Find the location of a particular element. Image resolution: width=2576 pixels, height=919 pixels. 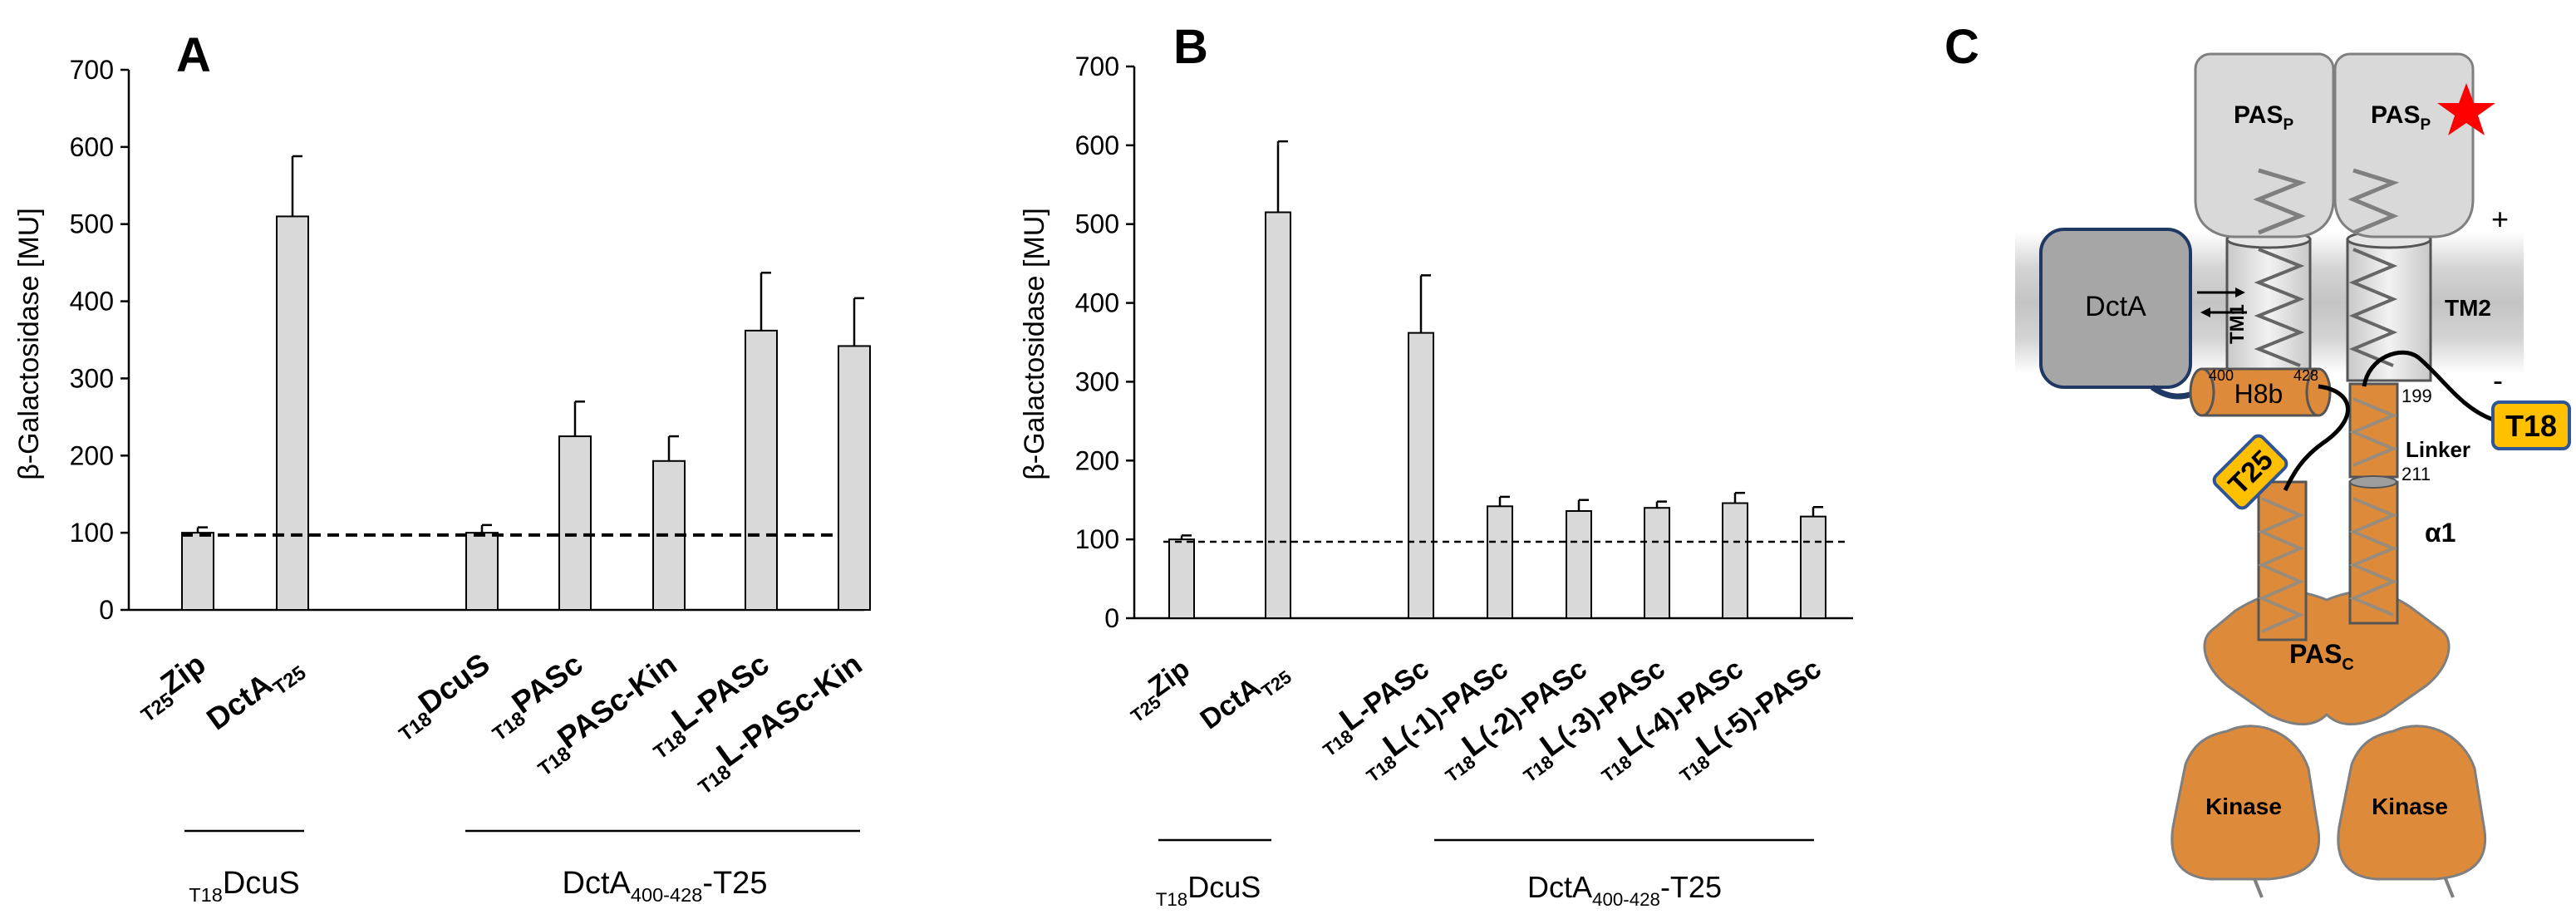

svg-text: PASC is located at coordinates (2321, 656).